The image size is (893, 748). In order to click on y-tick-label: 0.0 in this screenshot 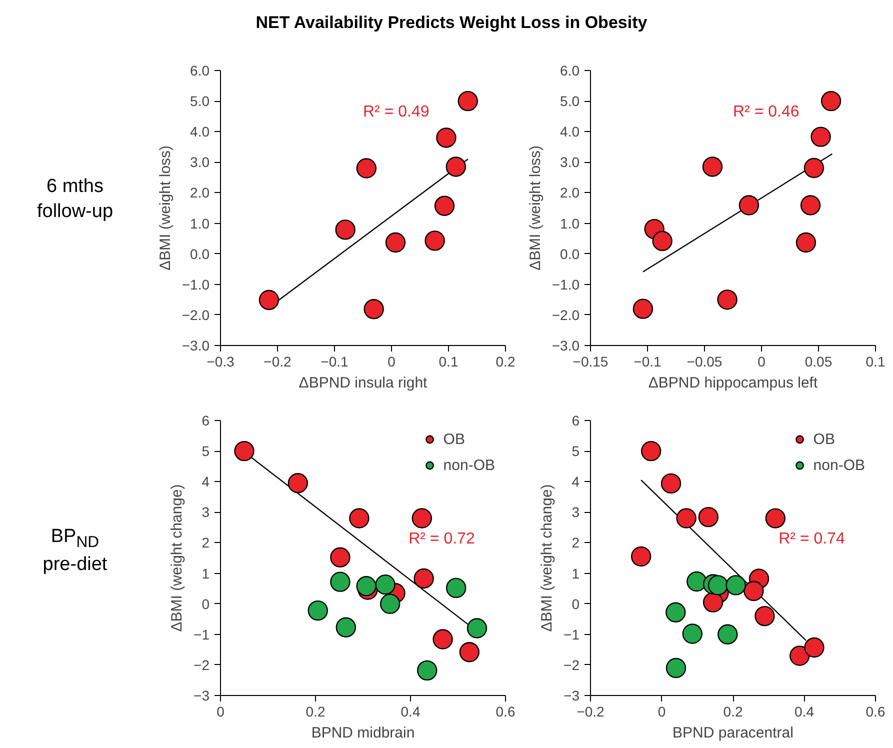, I will do `click(570, 254)`.